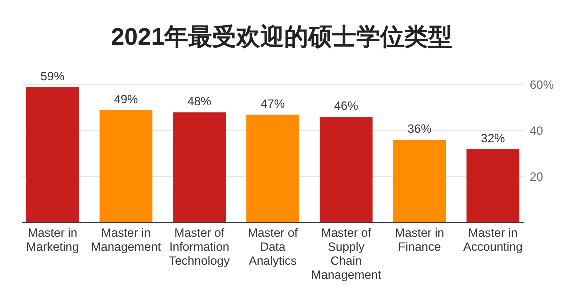 The width and height of the screenshot is (564, 307). Describe the element at coordinates (542, 85) in the screenshot. I see `y-tick-label: 60%` at that location.